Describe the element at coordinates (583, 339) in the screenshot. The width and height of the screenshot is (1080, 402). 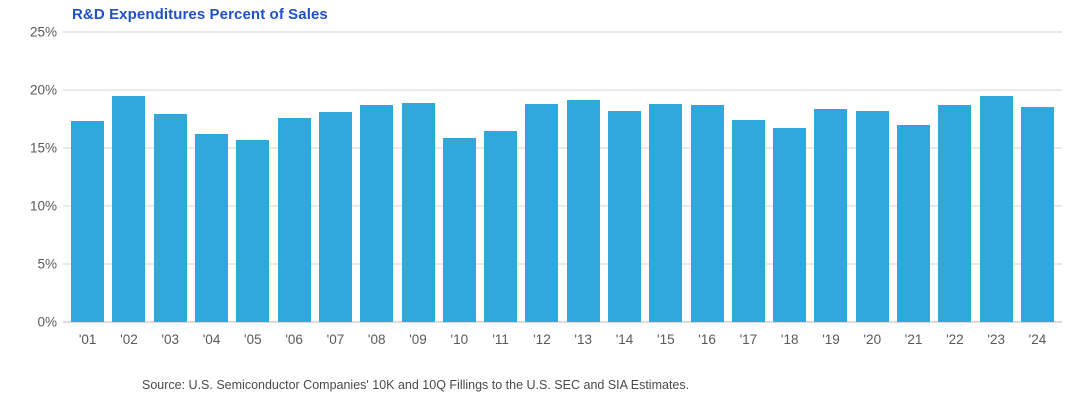
I see `x-tick-label: '13` at that location.